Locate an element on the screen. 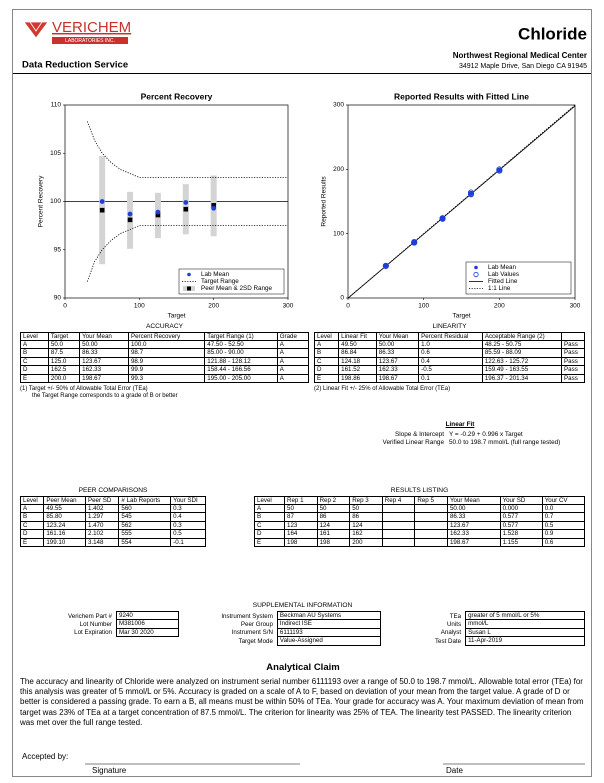  y-tick-label: 100 is located at coordinates (55, 201).